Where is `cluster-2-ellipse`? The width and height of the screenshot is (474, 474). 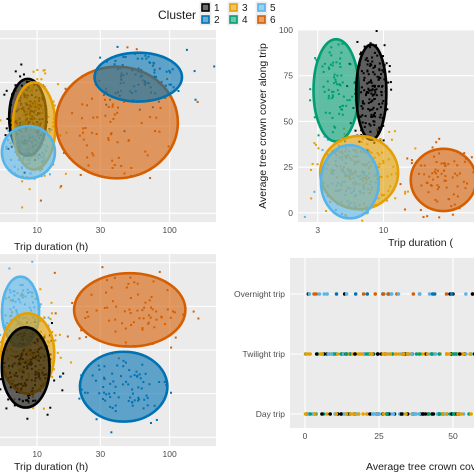
cluster-2-ellipse is located at coordinates (138, 77).